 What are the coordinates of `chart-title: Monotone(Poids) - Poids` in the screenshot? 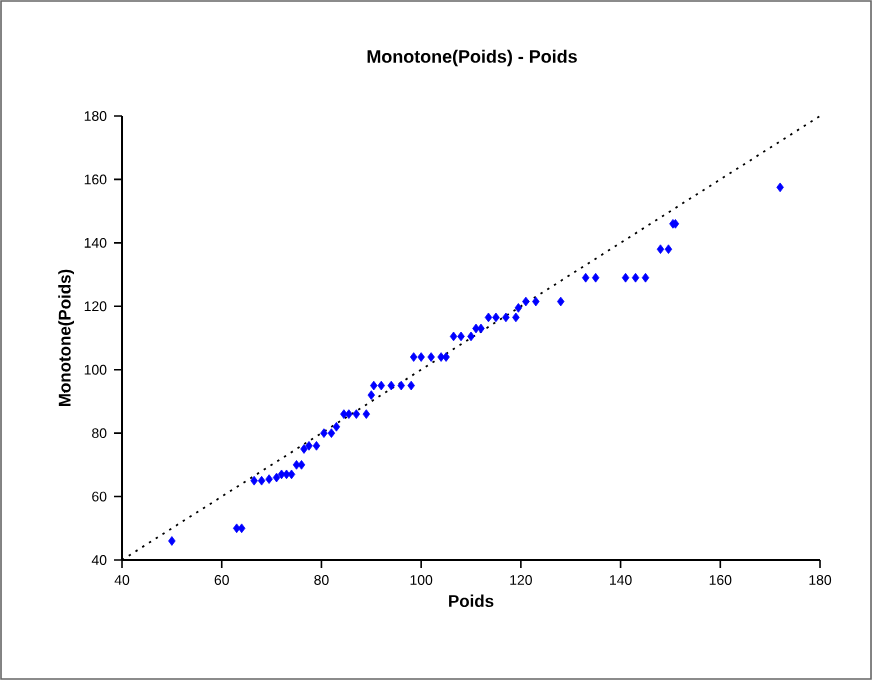 It's located at (472, 58).